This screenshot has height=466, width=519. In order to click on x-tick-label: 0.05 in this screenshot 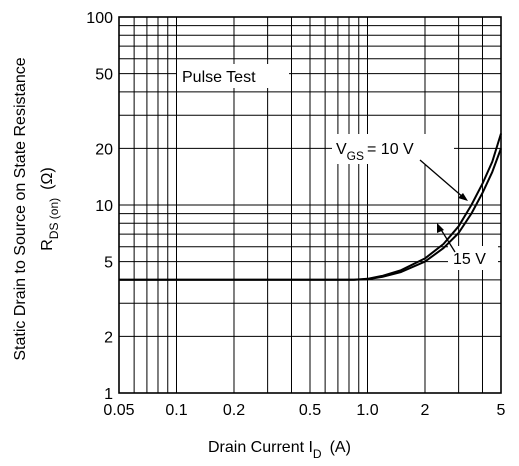, I will do `click(118, 410)`.